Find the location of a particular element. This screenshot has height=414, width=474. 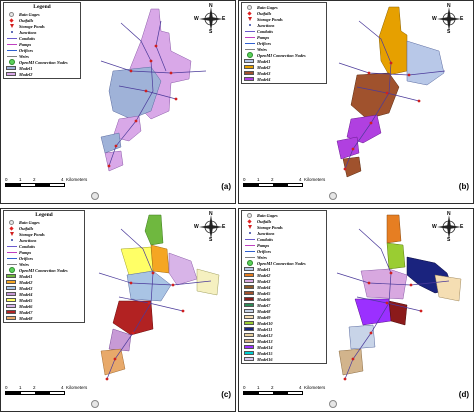

panel-tag-c: (c) is located at coordinates (226, 394).